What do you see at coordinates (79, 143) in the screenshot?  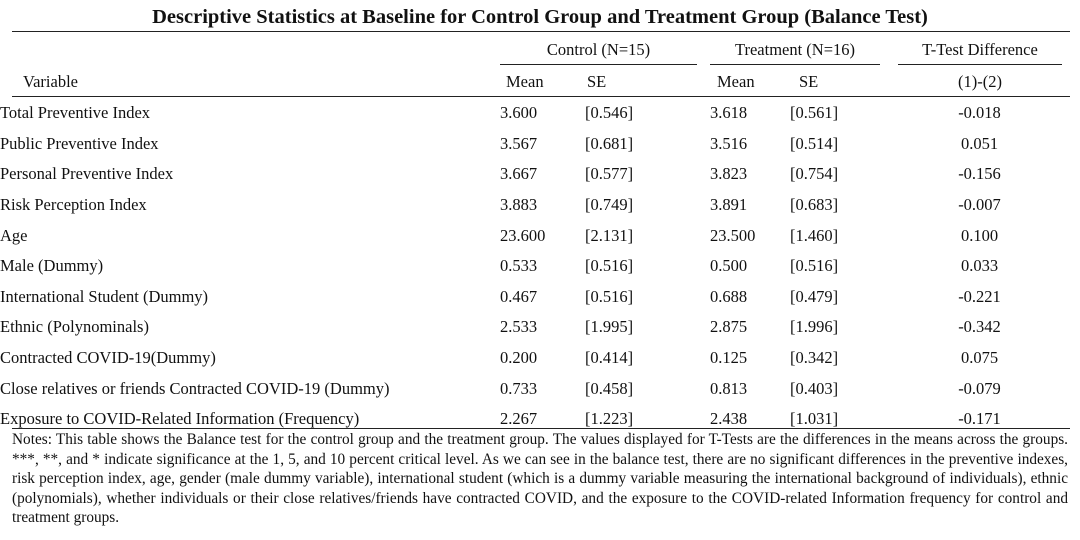 I see `variable-cell: Public Preventive Index` at bounding box center [79, 143].